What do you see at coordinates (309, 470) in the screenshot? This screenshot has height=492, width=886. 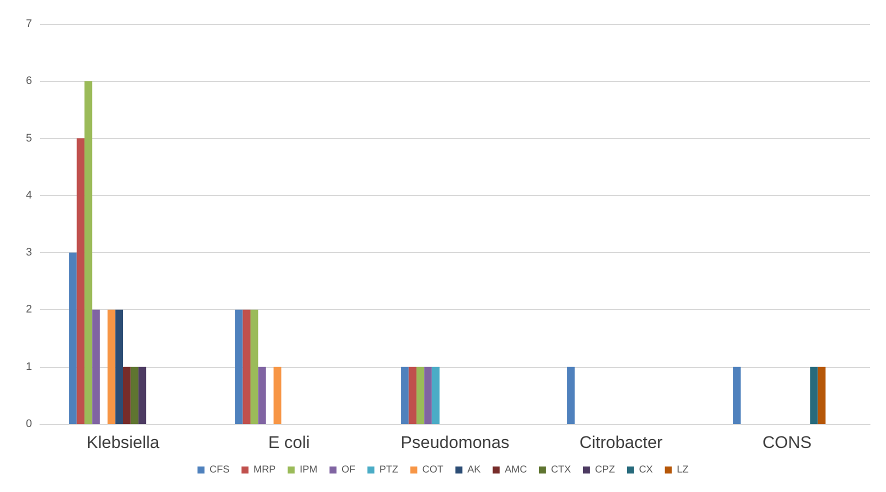 I see `legend-label: IPM` at bounding box center [309, 470].